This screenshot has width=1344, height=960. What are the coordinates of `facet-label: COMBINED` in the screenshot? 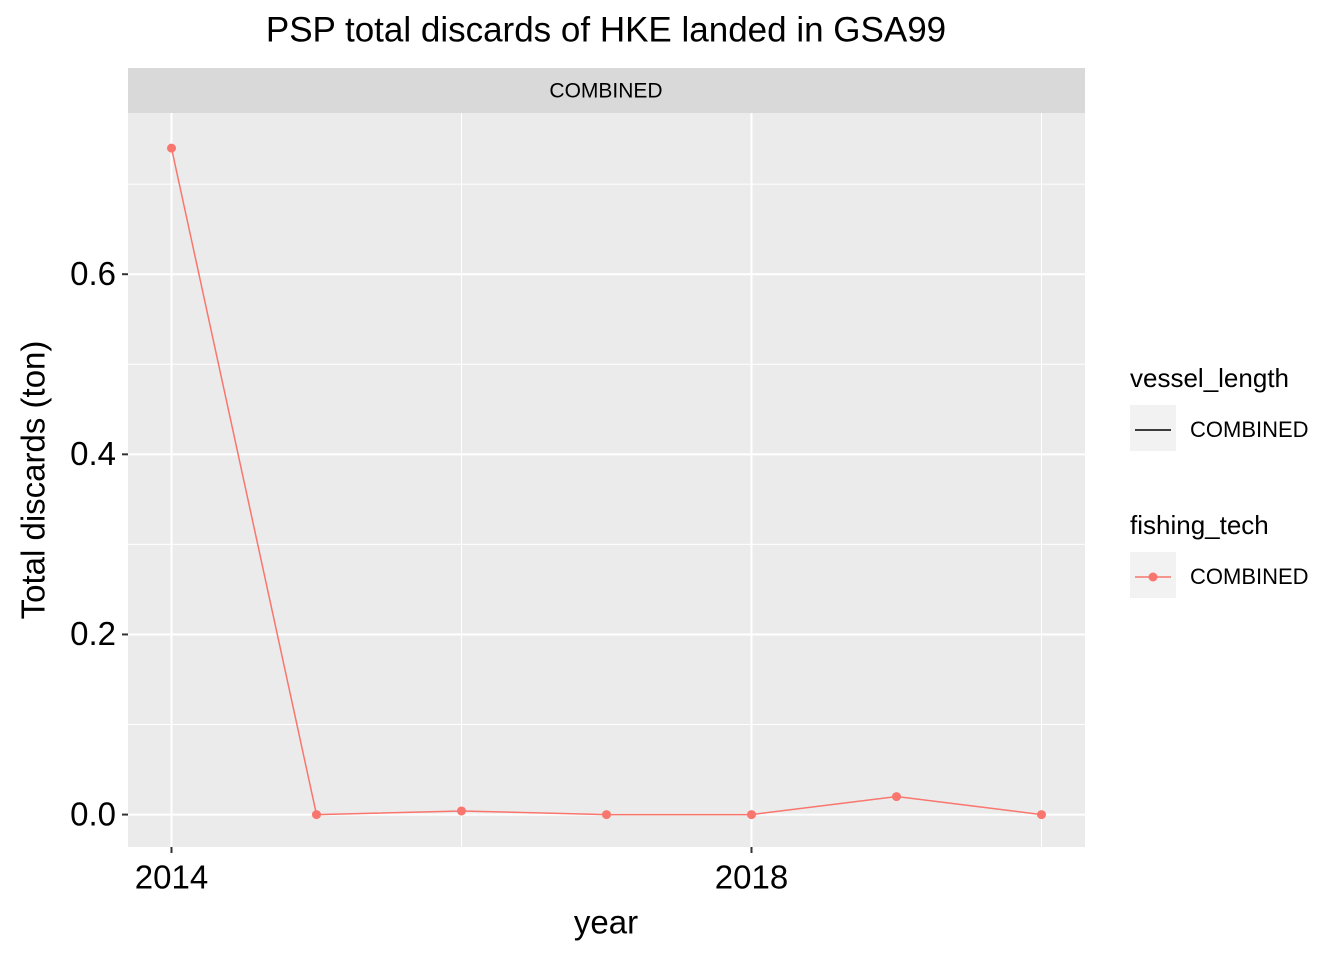 It's located at (605, 91).